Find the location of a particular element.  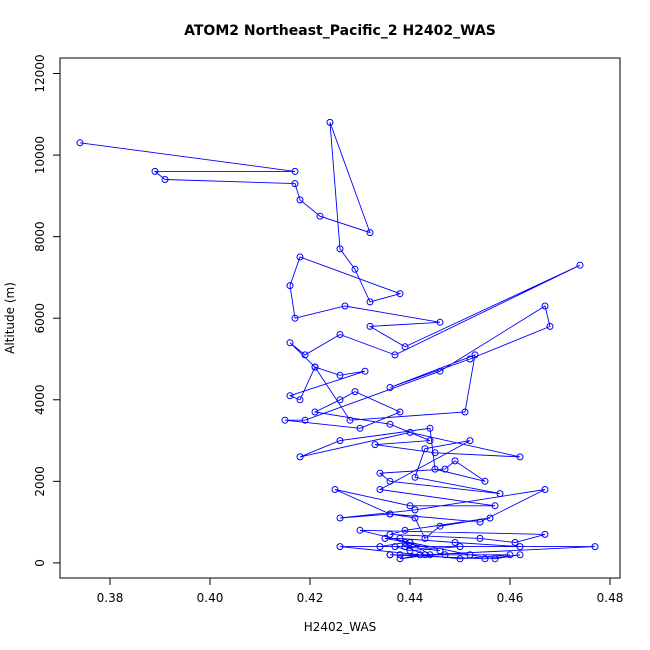

y-tick-label: 10000 is located at coordinates (40, 155).